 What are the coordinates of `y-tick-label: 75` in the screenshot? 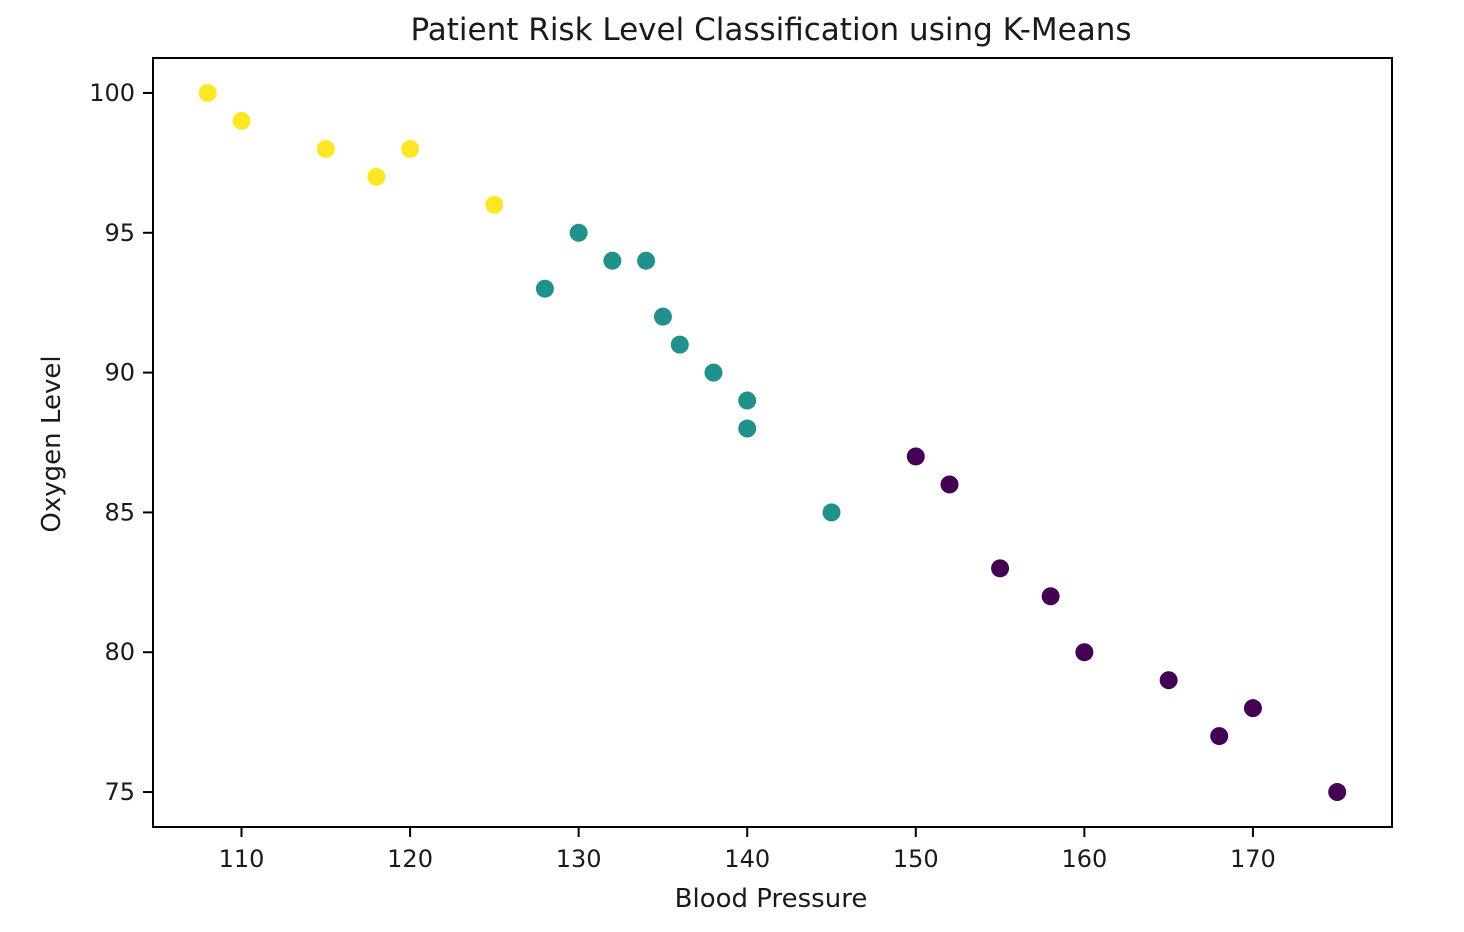 It's located at (119, 792).